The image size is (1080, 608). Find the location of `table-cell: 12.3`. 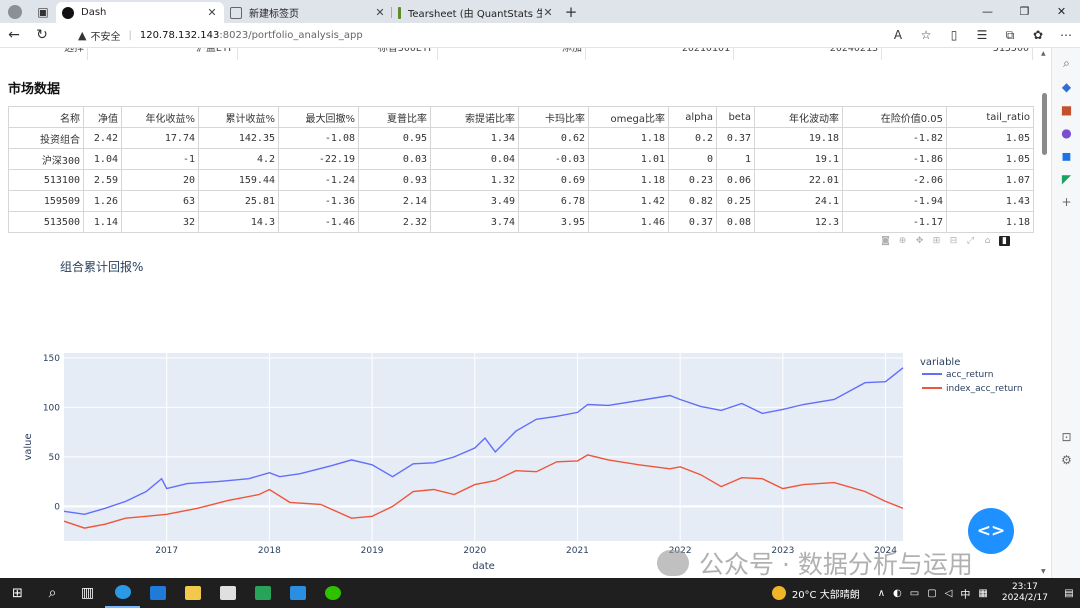

table-cell: 12.3 is located at coordinates (798, 222).